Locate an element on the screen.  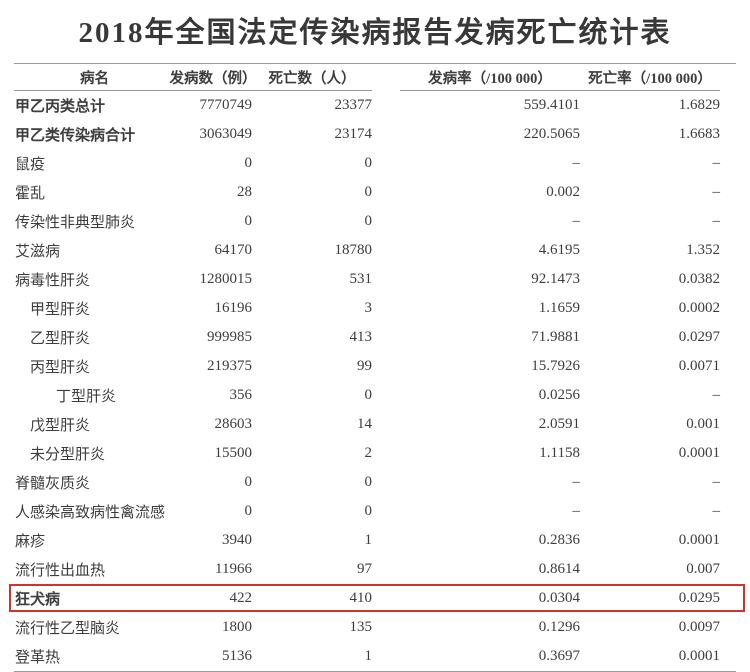
table-row: 艾滋病 64170 18780 4.6195 1.352 is located at coordinates (375, 250).